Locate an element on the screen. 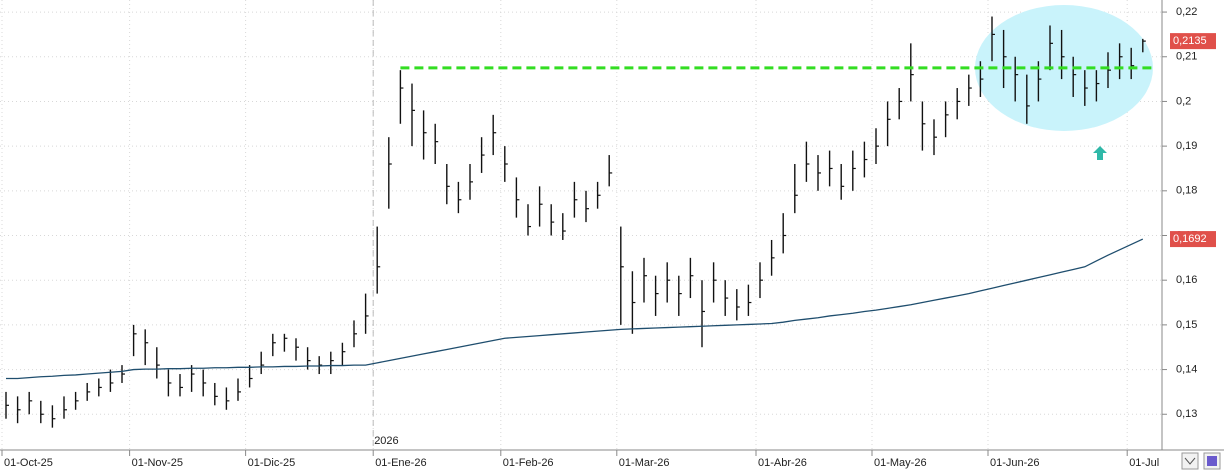  chevron-icon is located at coordinates (1190, 461).